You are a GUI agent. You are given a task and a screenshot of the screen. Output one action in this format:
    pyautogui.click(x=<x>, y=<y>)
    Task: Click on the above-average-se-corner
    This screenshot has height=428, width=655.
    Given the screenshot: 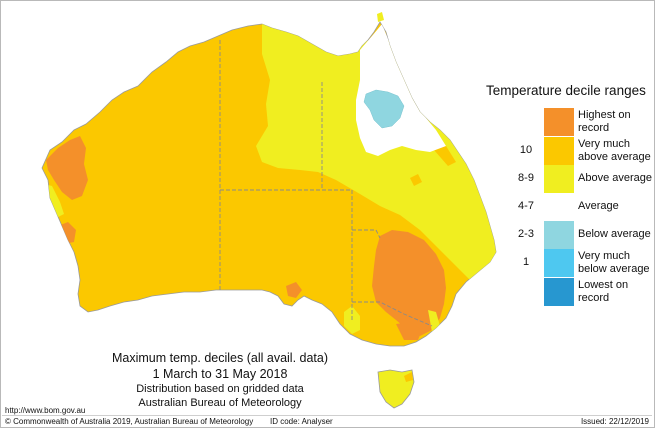 What is the action you would take?
    pyautogui.click(x=434, y=321)
    